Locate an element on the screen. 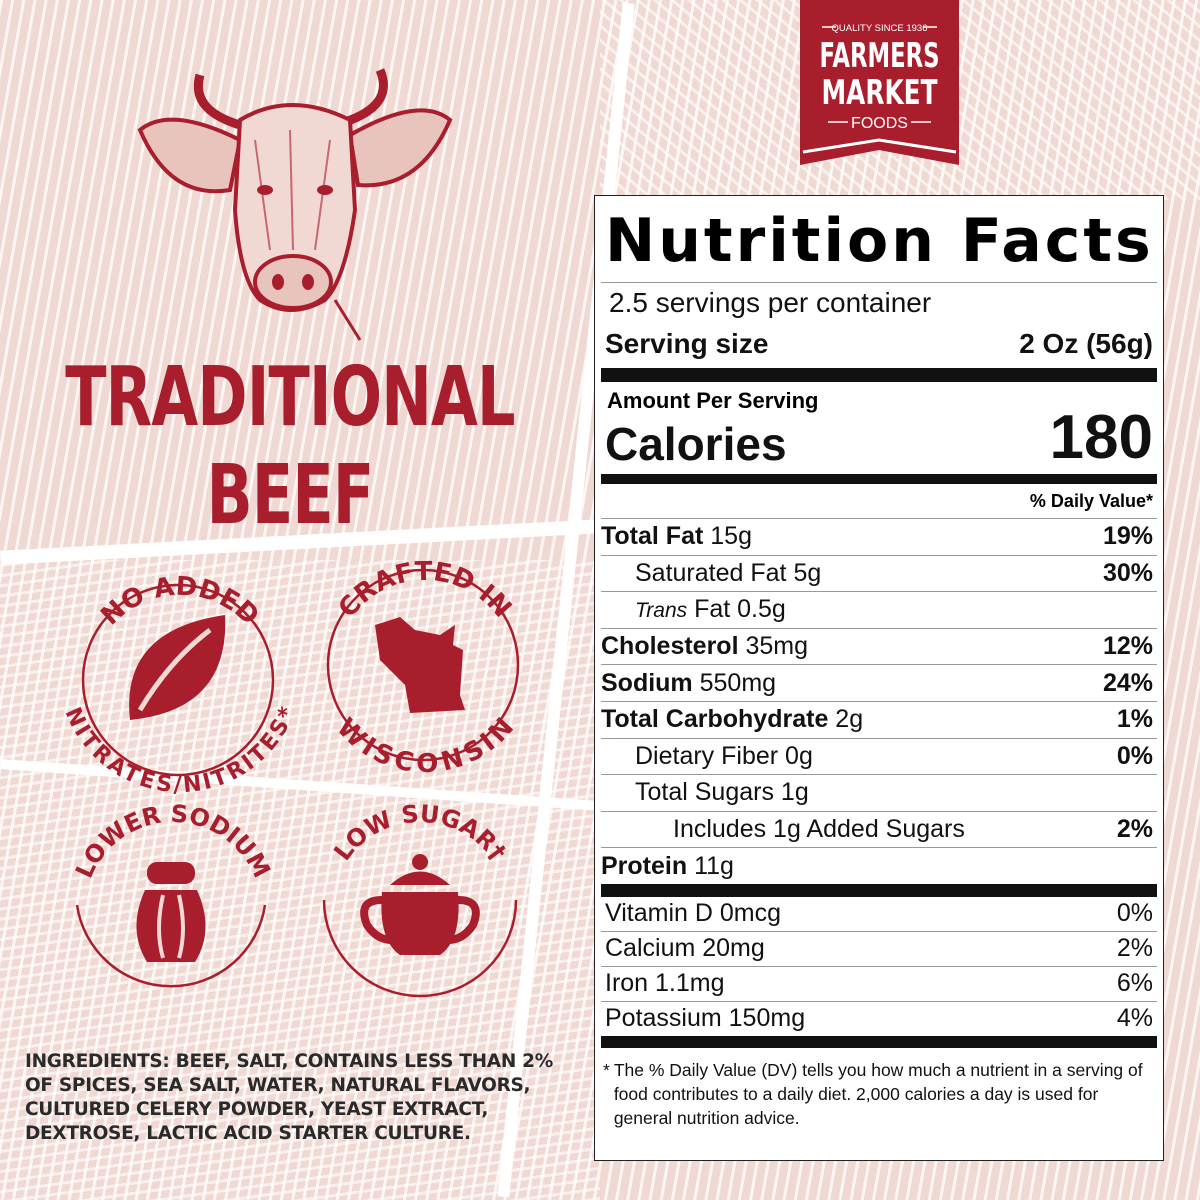 Image resolution: width=1200 pixels, height=1200 pixels. nutrient-label: Trans Fat 0.5g is located at coordinates (693, 609).